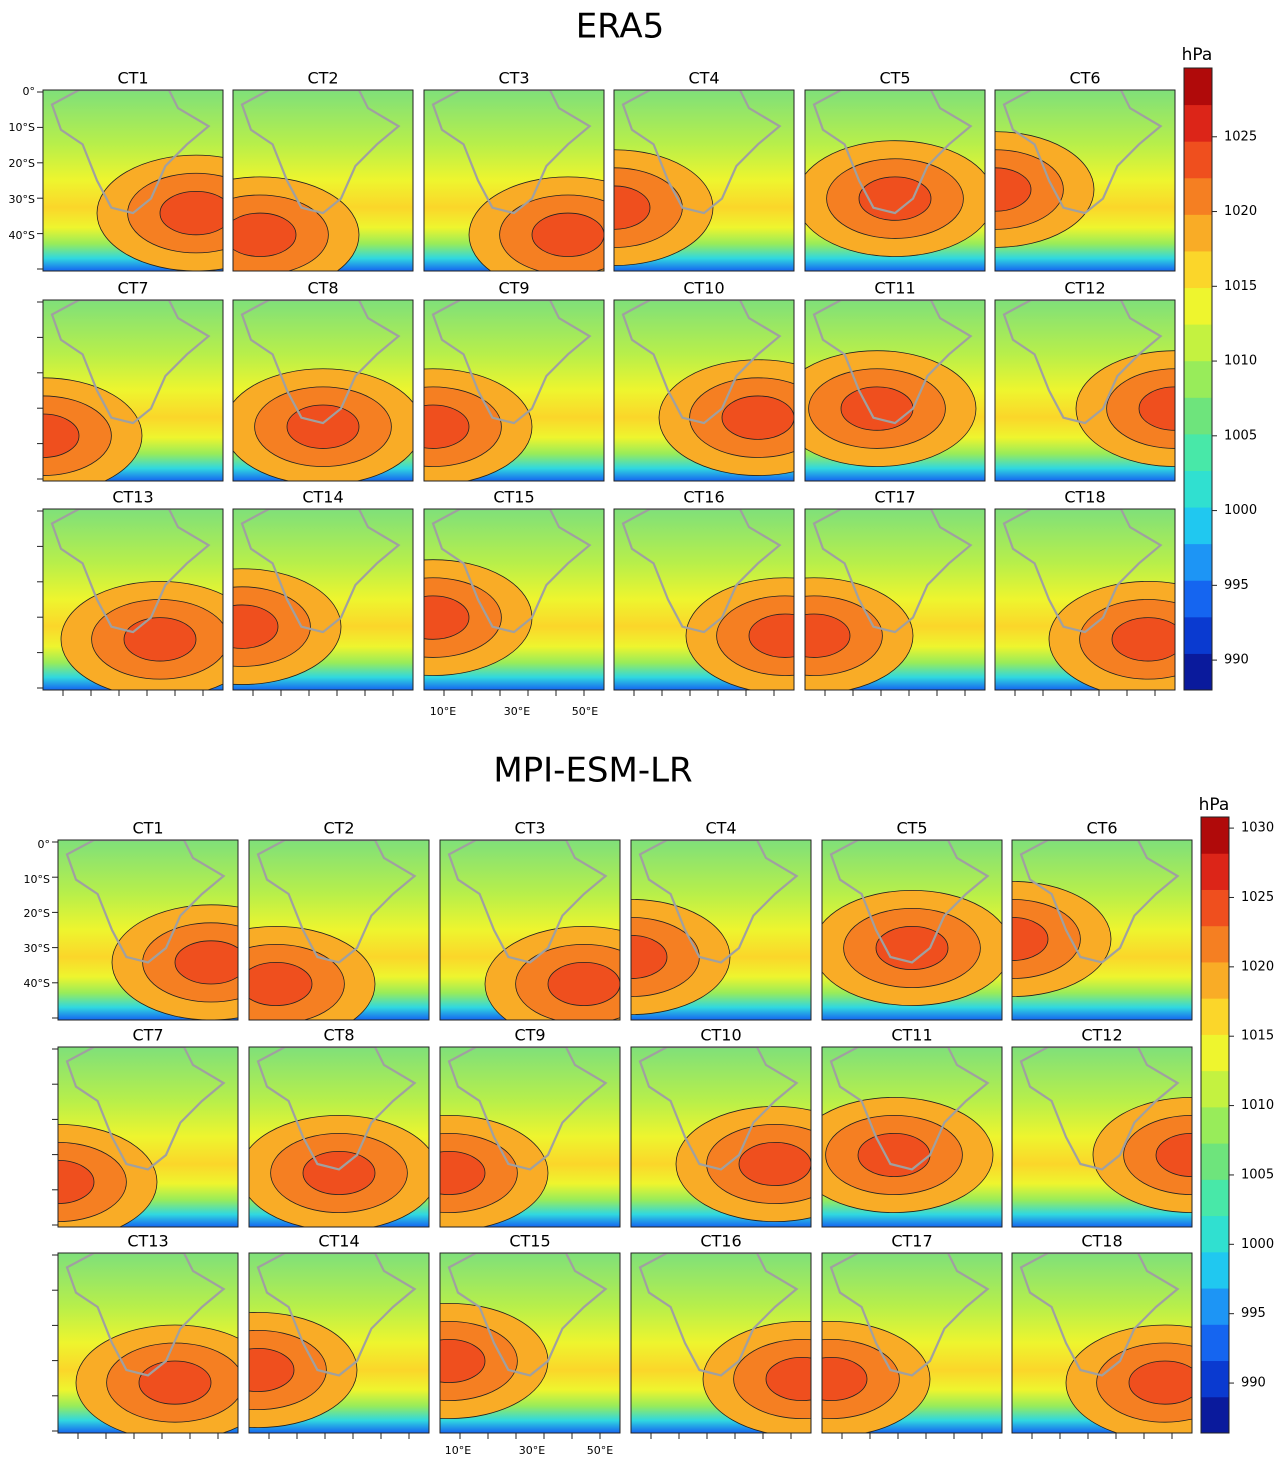  I want to click on map-label: CT1, so click(147, 828).